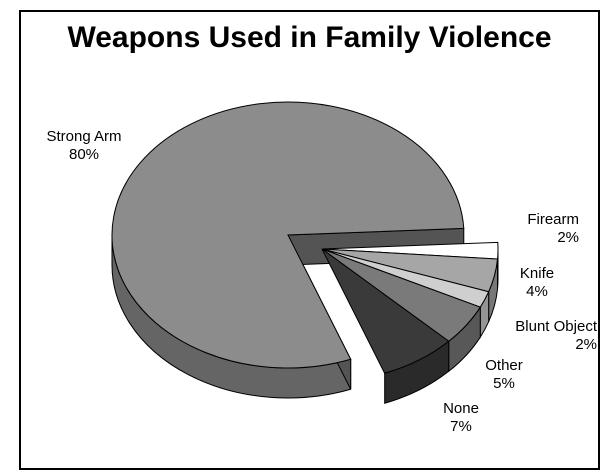 The height and width of the screenshot is (474, 616). What do you see at coordinates (537, 291) in the screenshot?
I see `slice-value-knife: 4%` at bounding box center [537, 291].